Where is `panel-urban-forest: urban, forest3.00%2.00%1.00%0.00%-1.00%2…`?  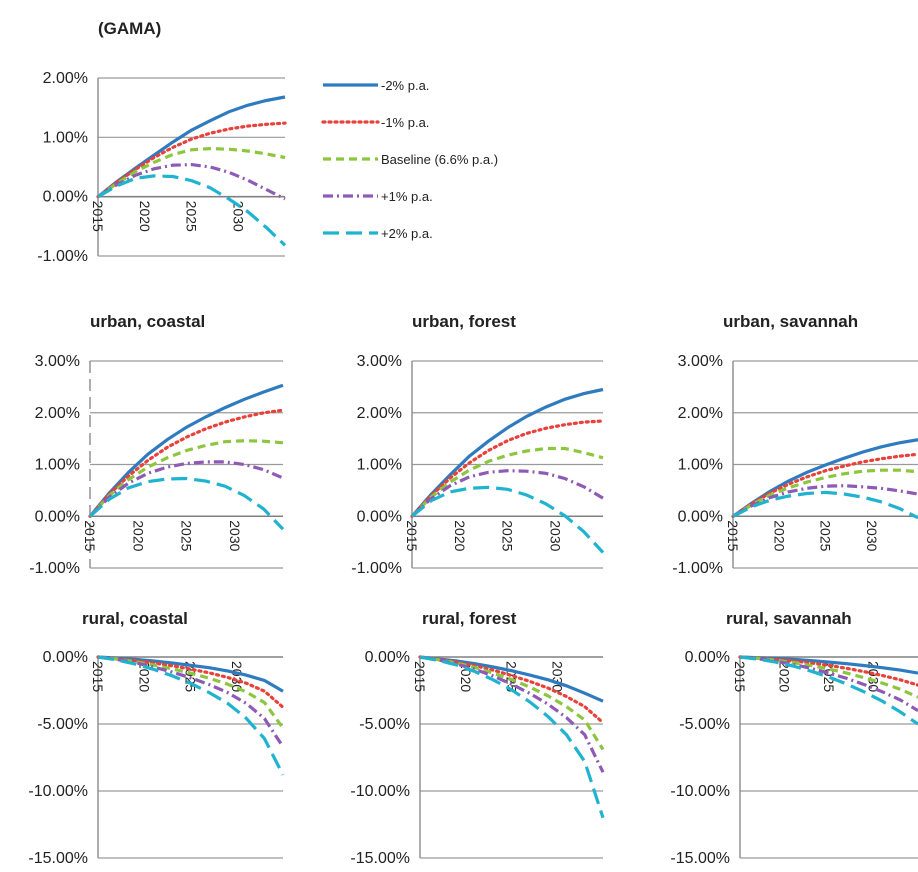 panel-urban-forest: urban, forest3.00%2.00%1.00%0.00%-1.00%2… is located at coordinates (478, 444).